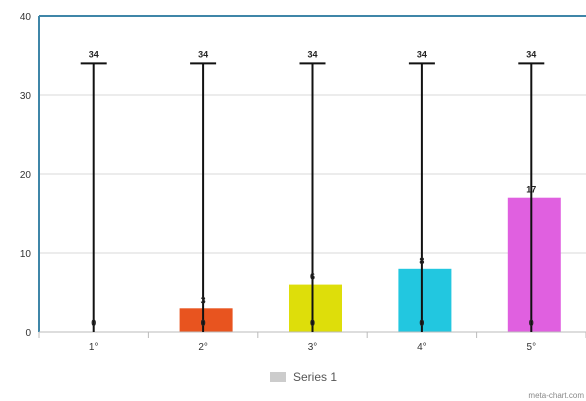 This screenshot has width=586, height=401. I want to click on legend: Series 1, so click(303, 377).